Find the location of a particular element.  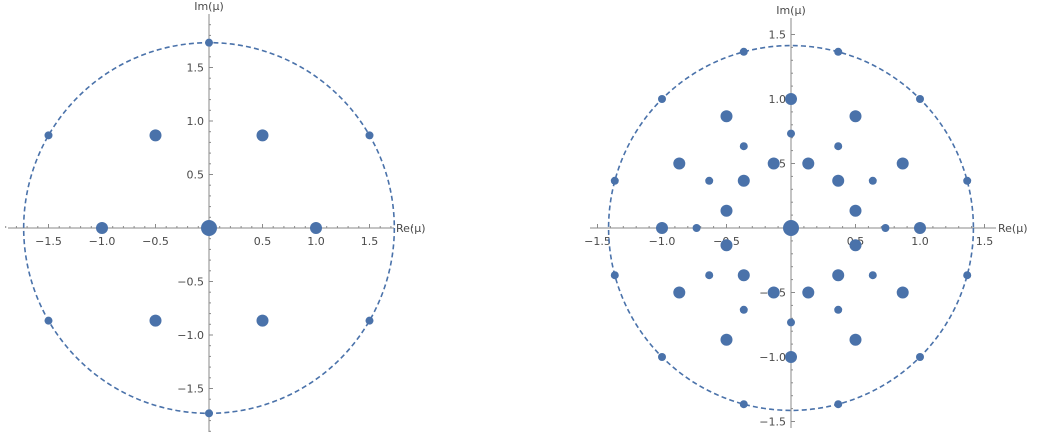

x-tick-label: 0.5 is located at coordinates (263, 241).